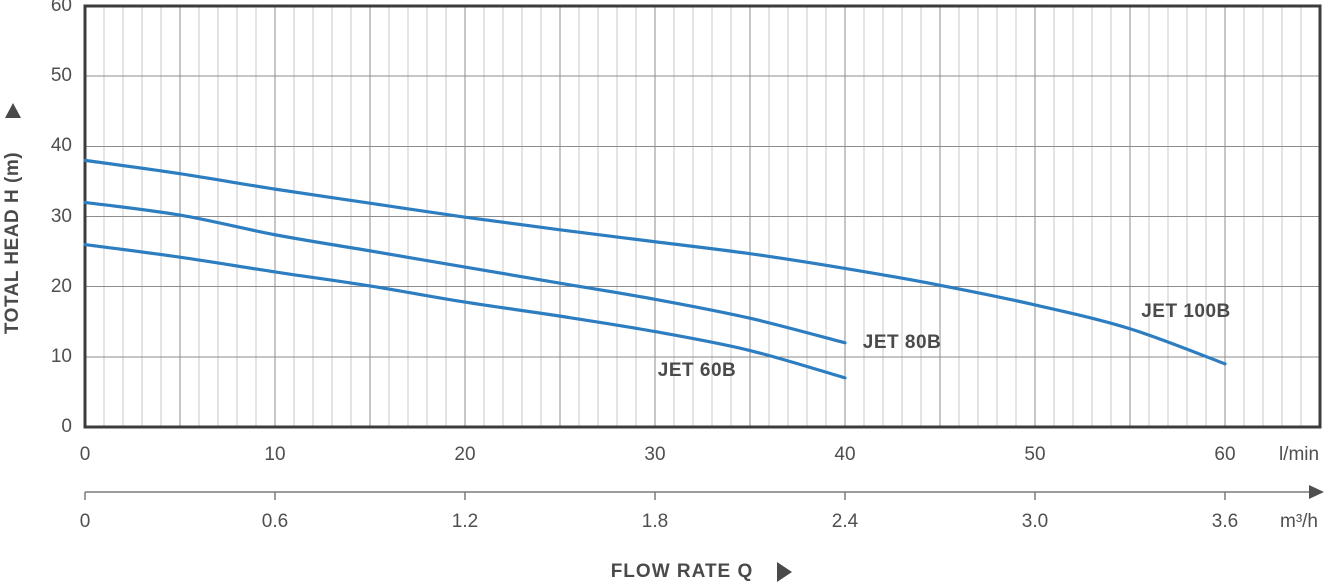 This screenshot has height=585, width=1326. I want to click on x-lmin-tick-label-50: 50, so click(1035, 454).